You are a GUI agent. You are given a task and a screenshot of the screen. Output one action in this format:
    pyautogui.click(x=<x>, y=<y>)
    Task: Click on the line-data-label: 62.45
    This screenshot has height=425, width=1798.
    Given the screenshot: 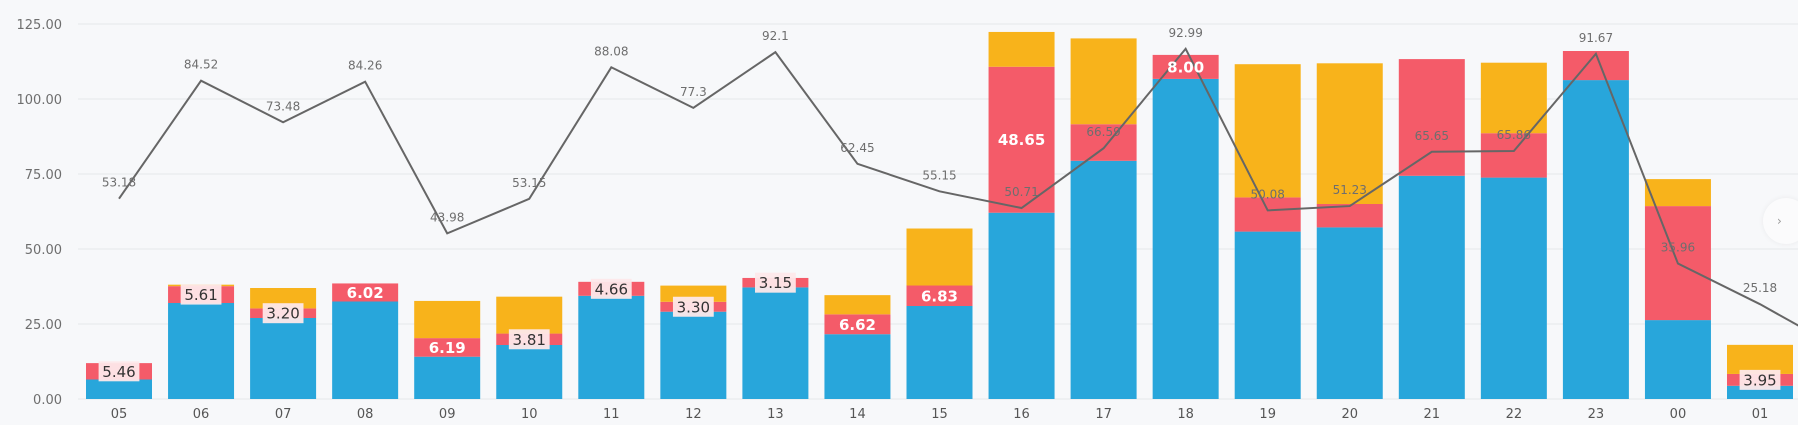 What is the action you would take?
    pyautogui.click(x=857, y=148)
    